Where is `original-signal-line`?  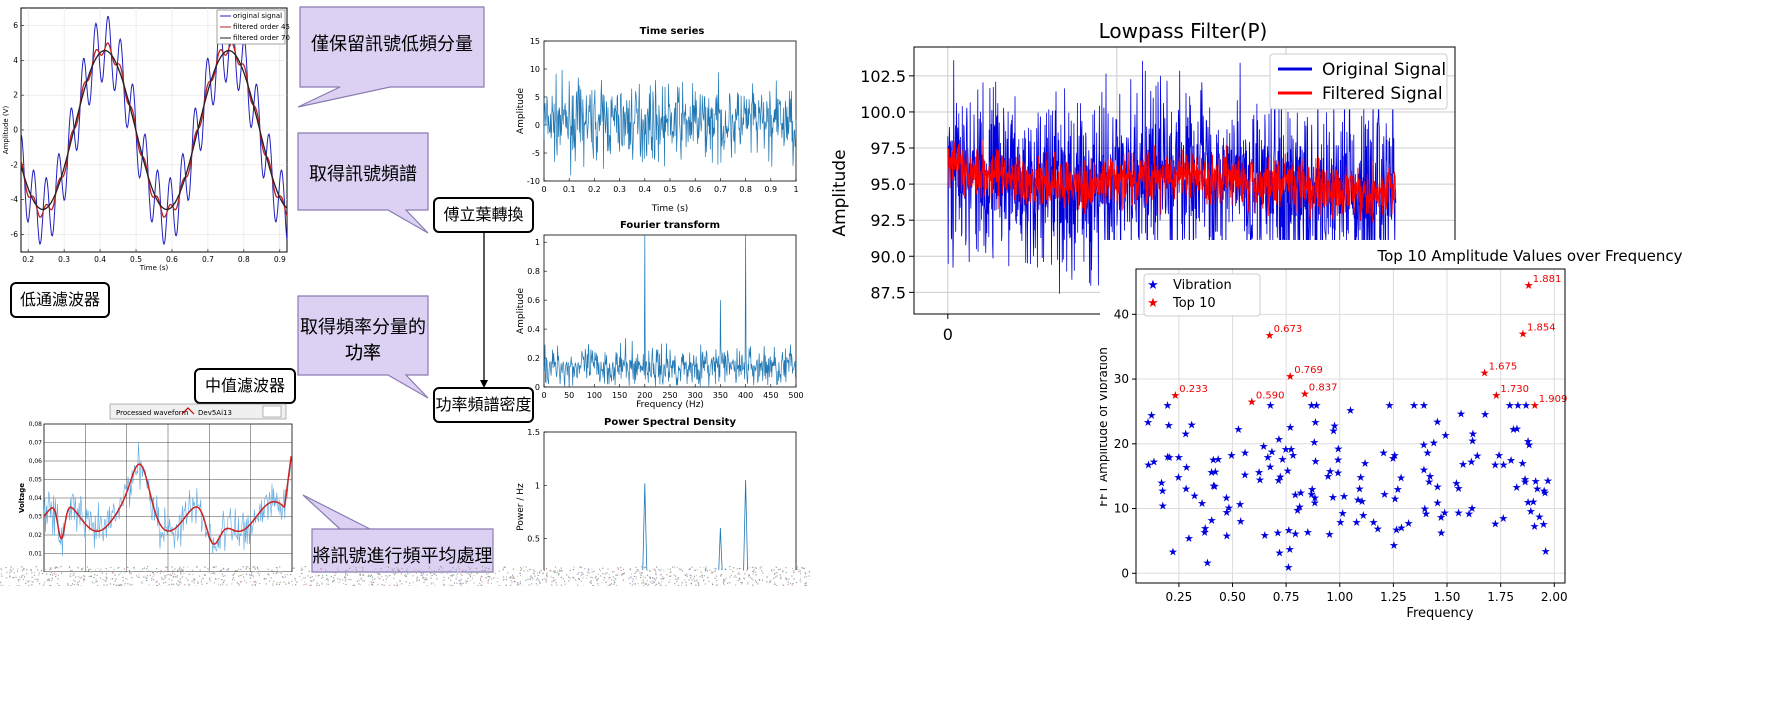
original-signal-line is located at coordinates (154, 130).